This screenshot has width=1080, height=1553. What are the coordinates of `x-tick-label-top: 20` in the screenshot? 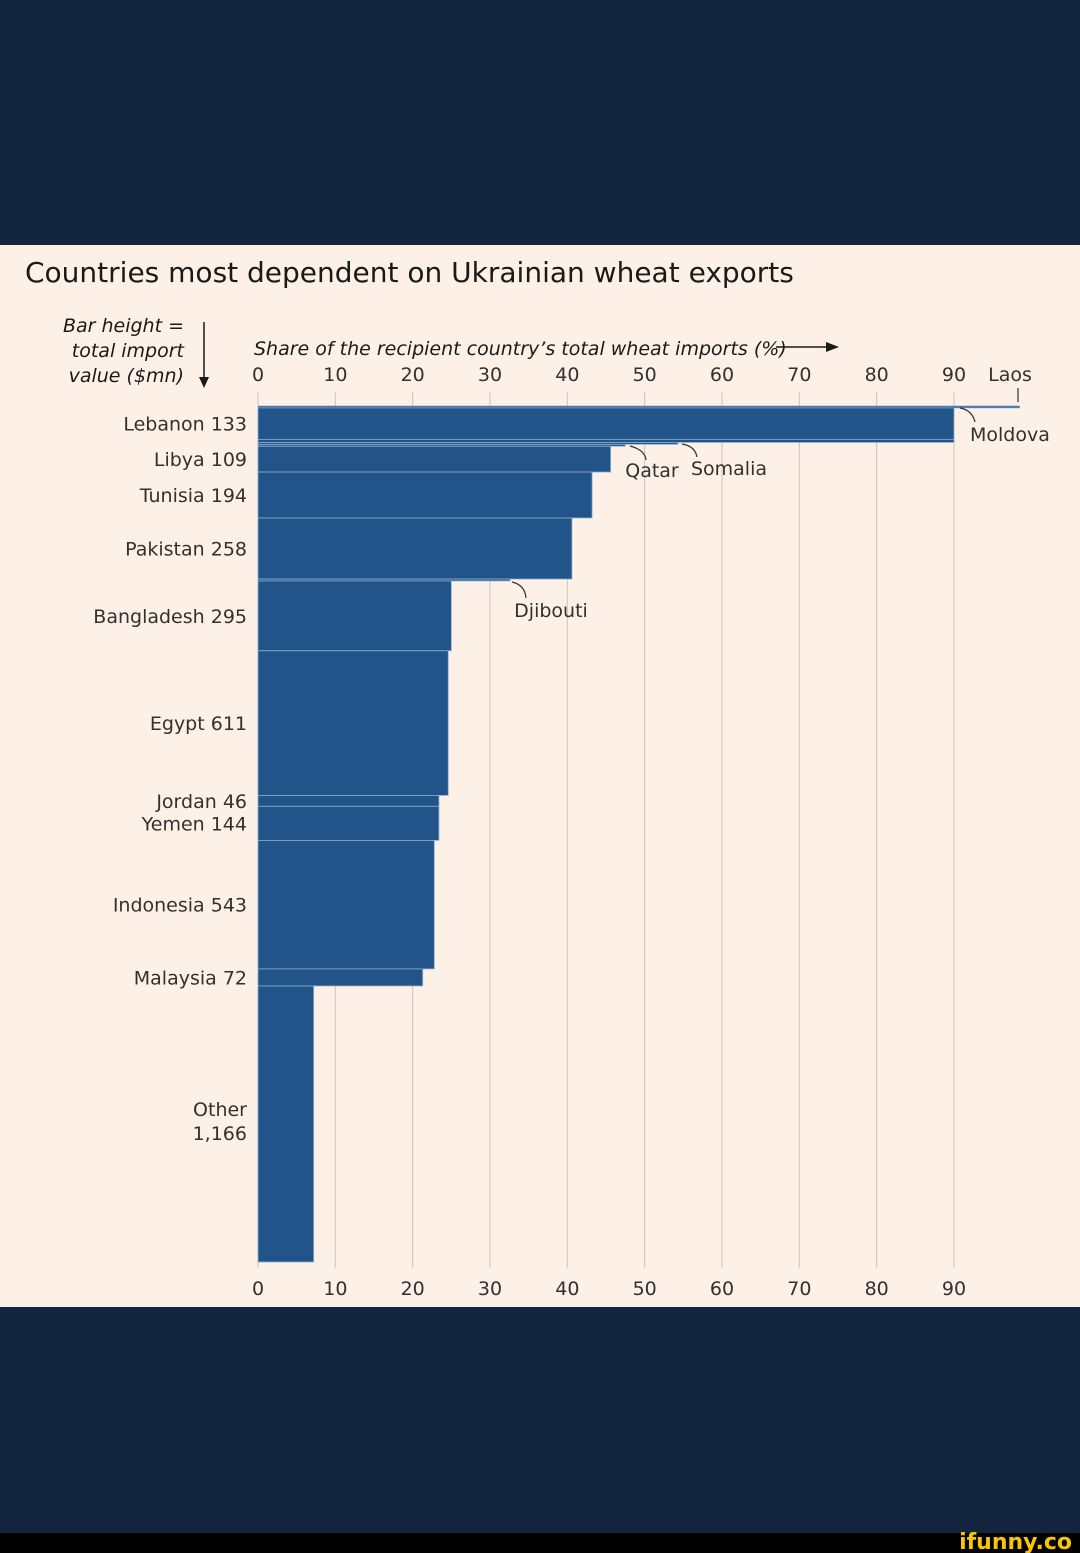 It's located at (413, 375).